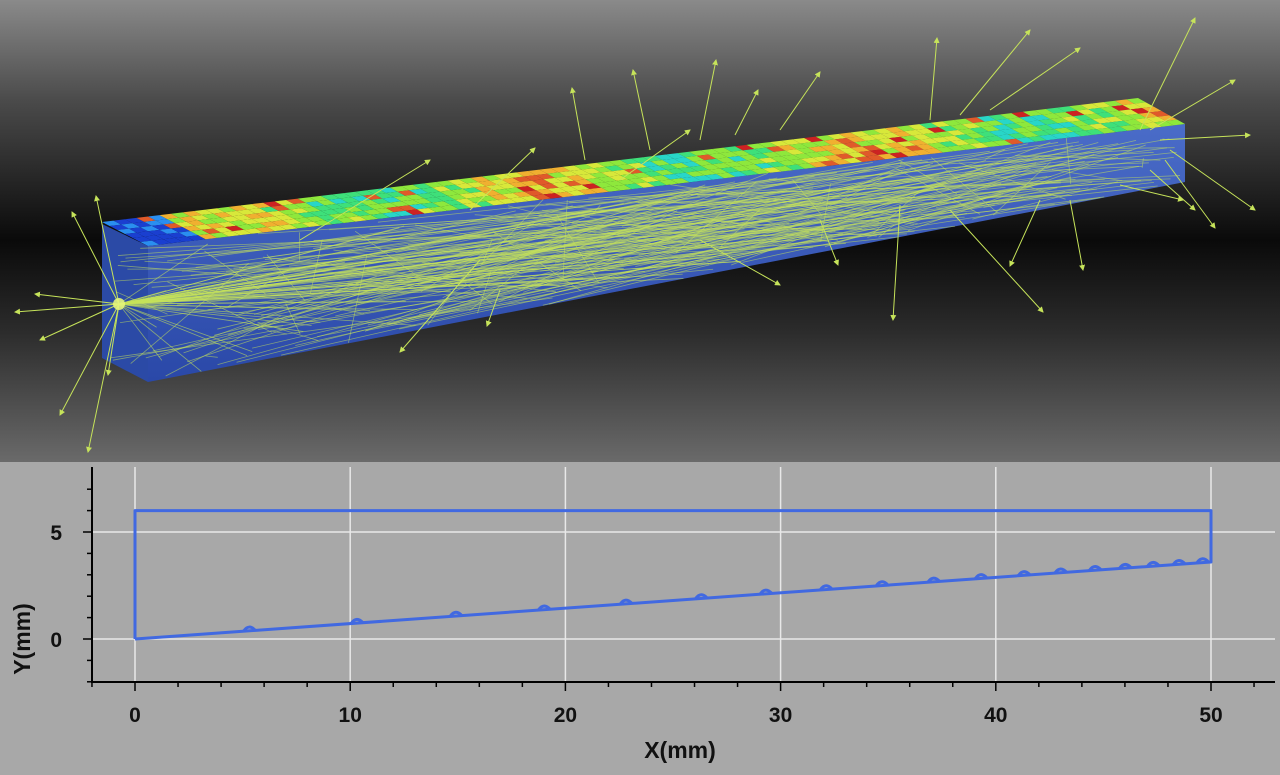 This screenshot has width=1280, height=775. What do you see at coordinates (456, 614) in the screenshot?
I see `profile-bump` at bounding box center [456, 614].